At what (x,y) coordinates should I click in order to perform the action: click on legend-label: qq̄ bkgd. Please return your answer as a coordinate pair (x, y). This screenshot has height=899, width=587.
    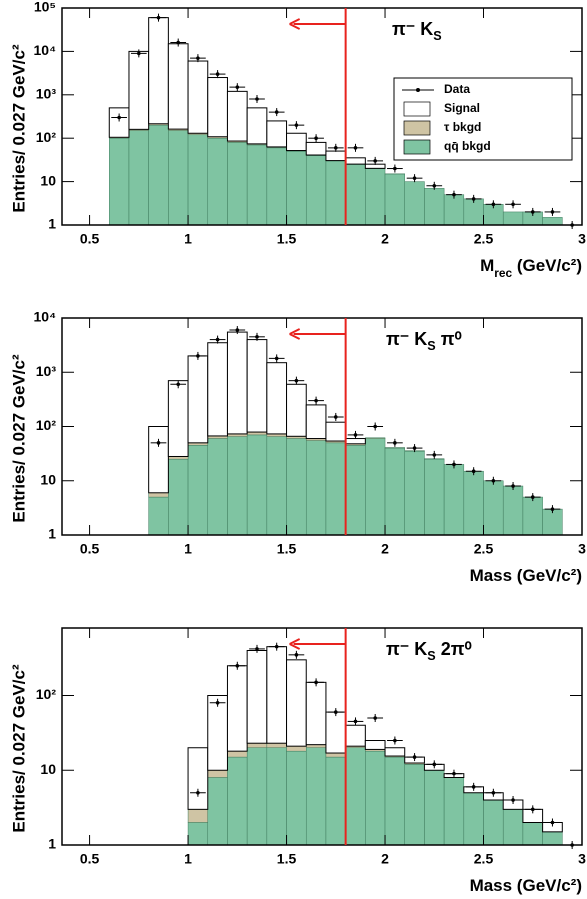
    Looking at the image, I should click on (467, 146).